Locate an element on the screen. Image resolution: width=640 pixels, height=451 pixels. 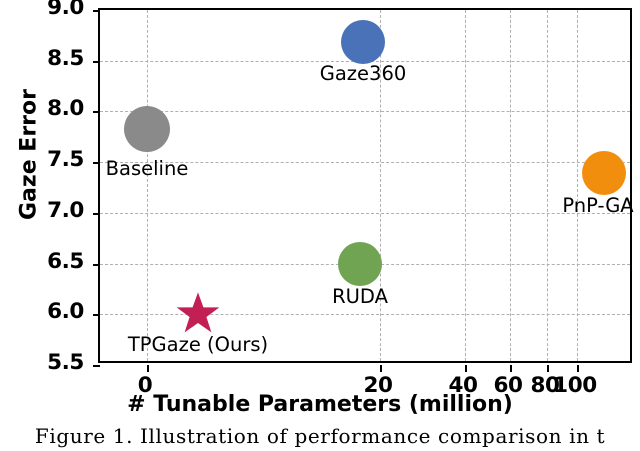
y-tick-label: 6.5 is located at coordinates (65, 261).